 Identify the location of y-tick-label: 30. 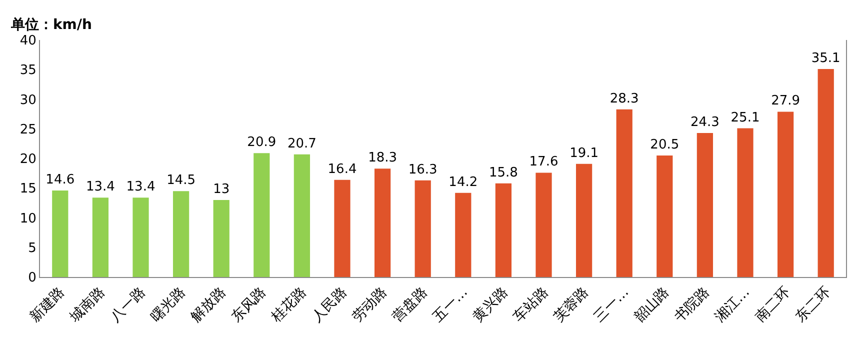
(28, 100).